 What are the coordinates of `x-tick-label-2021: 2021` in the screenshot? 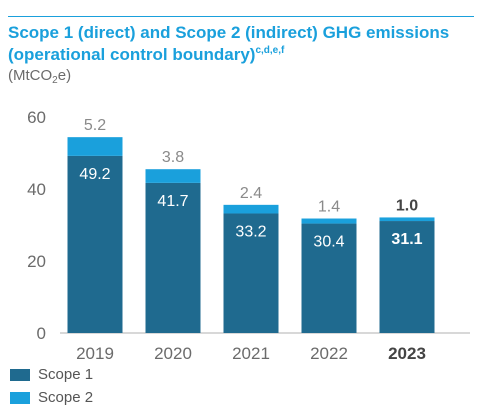 It's located at (251, 353).